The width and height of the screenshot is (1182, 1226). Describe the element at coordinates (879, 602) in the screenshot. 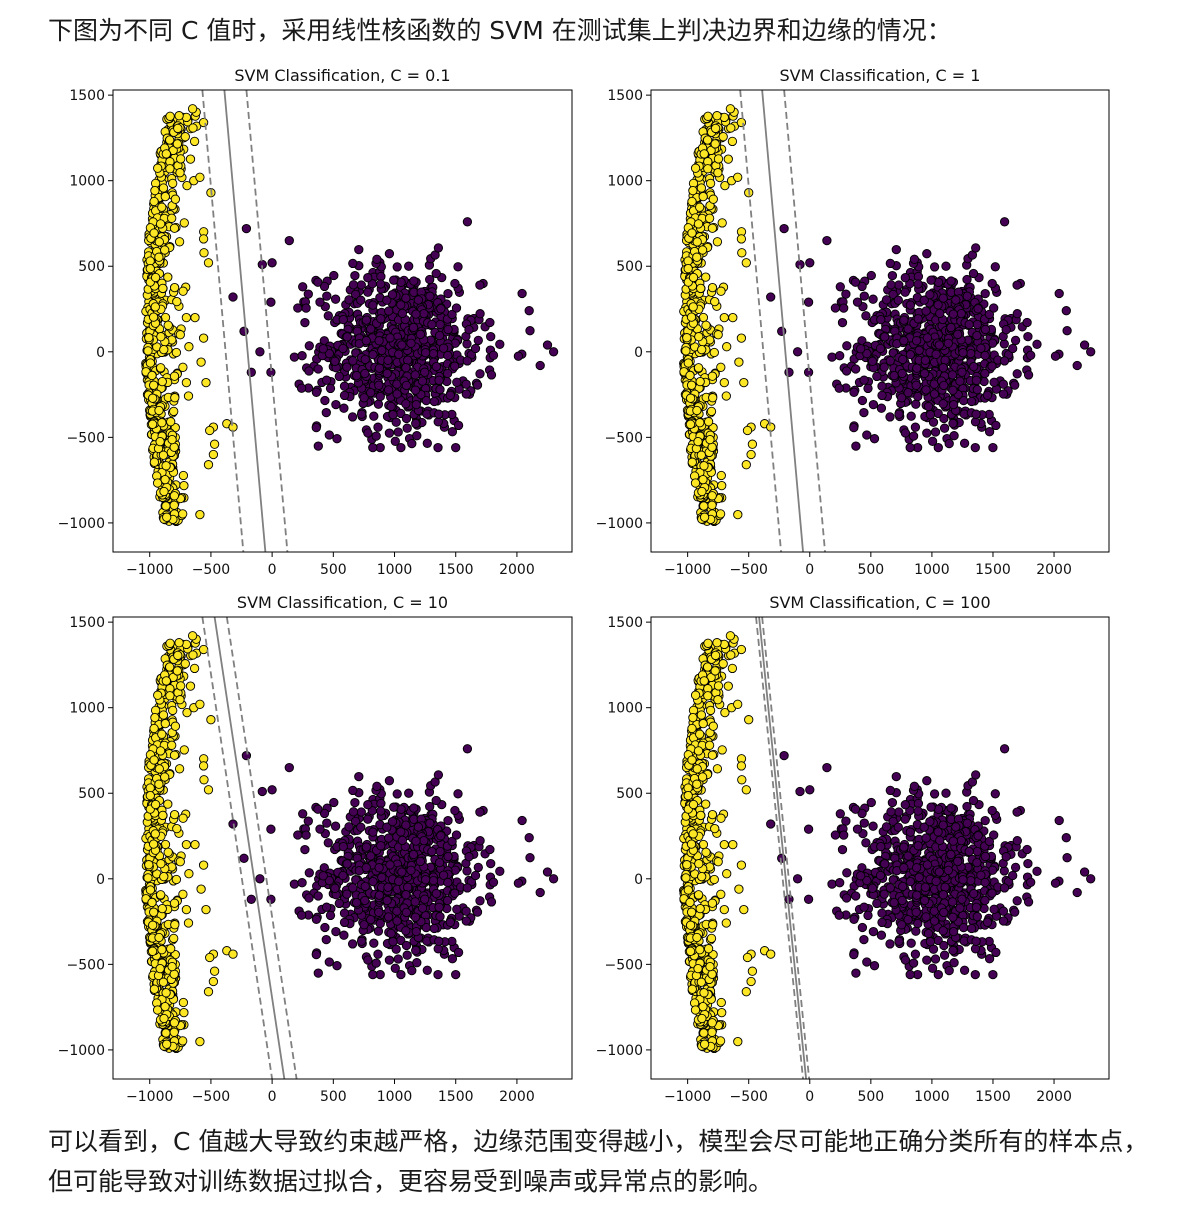

I see `chart-title: SVM Classification, C = 100` at that location.